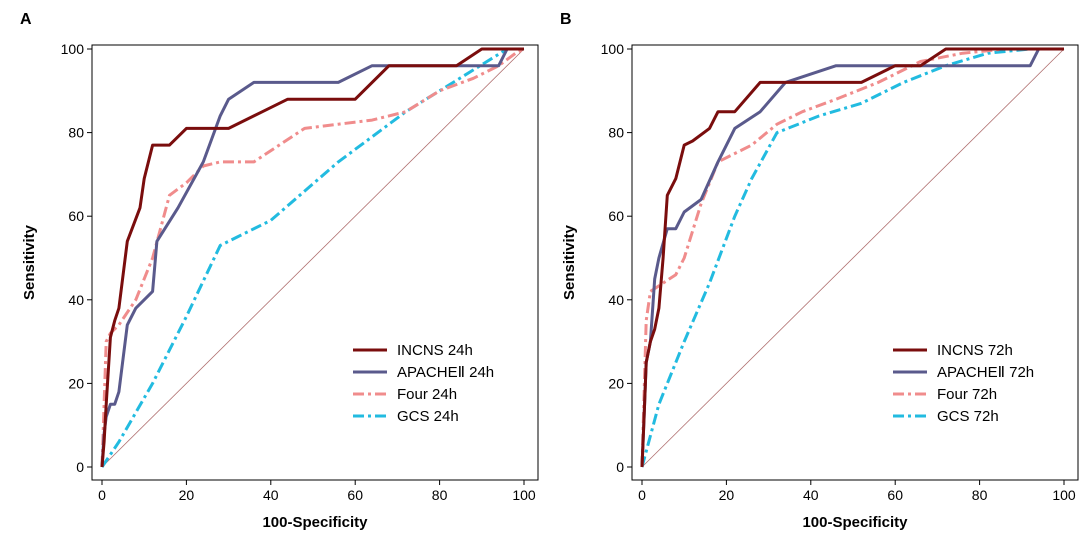  Describe the element at coordinates (968, 416) in the screenshot. I see `legend-label: GCS 72h` at that location.